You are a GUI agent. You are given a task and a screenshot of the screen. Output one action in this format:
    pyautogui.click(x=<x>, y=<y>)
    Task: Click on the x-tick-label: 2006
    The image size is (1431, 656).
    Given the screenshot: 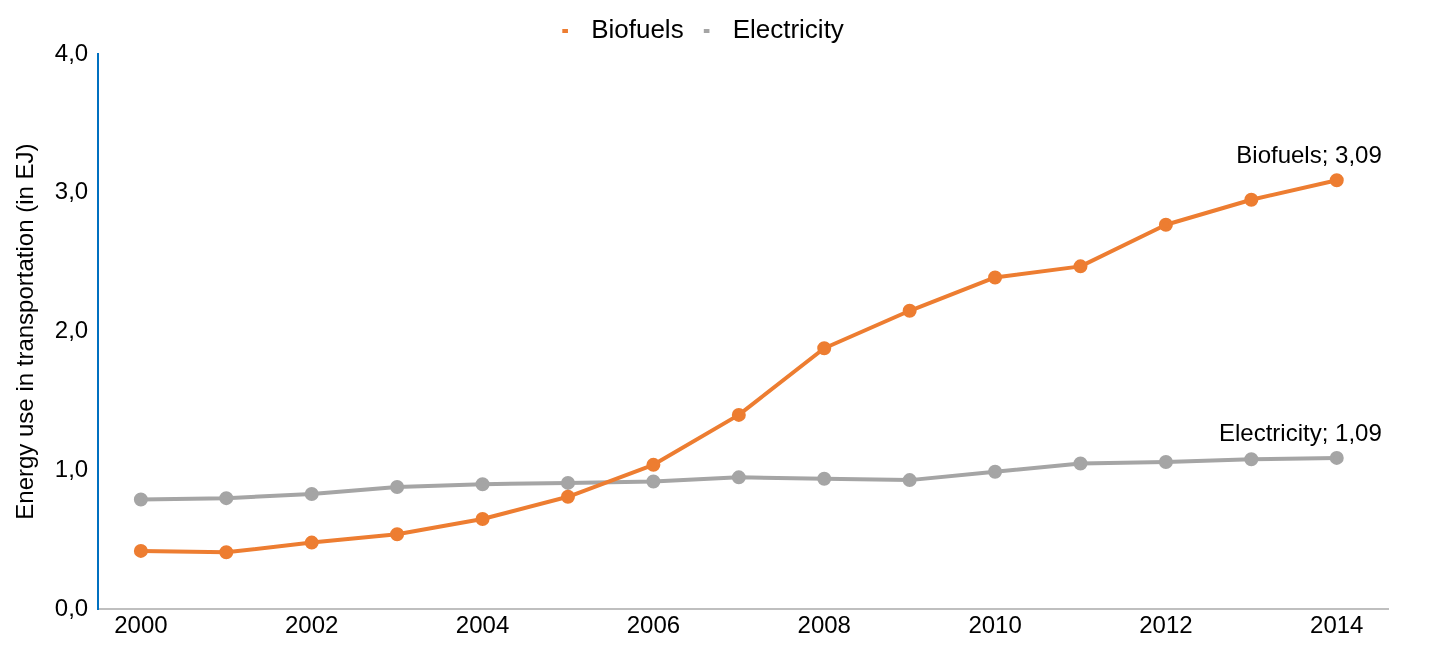 What is the action you would take?
    pyautogui.click(x=653, y=625)
    